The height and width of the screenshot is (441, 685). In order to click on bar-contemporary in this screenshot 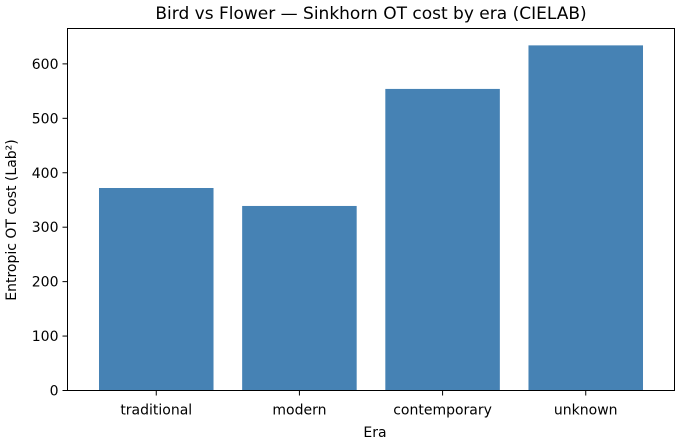, I will do `click(442, 239)`.